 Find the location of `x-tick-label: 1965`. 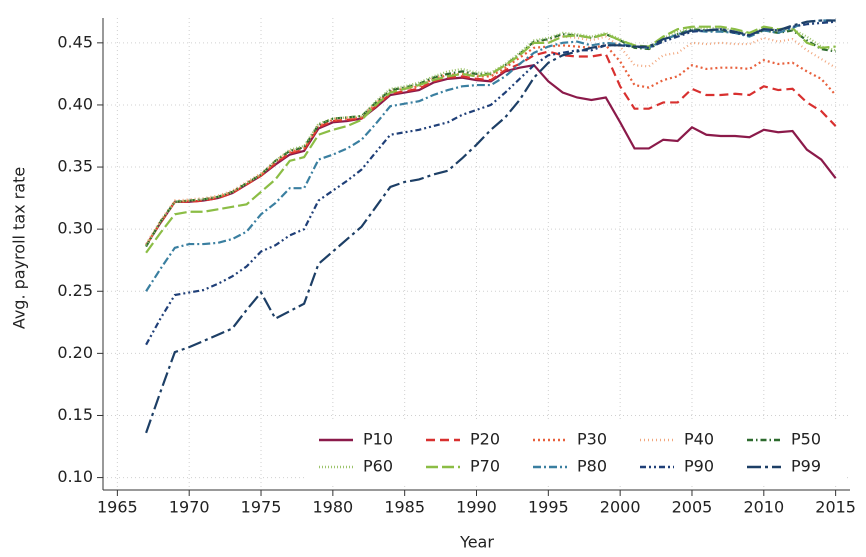

x-tick-label: 1965 is located at coordinates (117, 507).